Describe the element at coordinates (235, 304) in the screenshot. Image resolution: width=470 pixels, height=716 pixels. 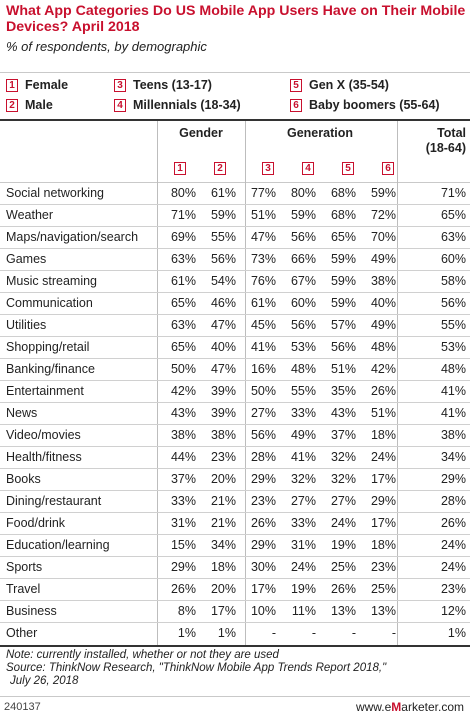
I see `table-row: Communication 65% 46% 61% 60% 59% 40% 56%` at that location.